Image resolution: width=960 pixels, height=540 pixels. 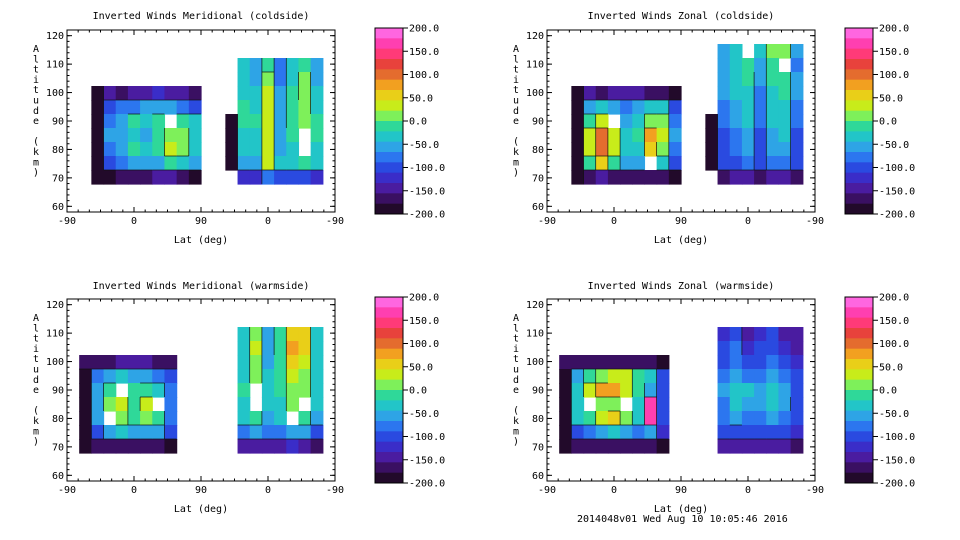 What do you see at coordinates (335, 490) in the screenshot?
I see `x-tick-label: -90` at bounding box center [335, 490].